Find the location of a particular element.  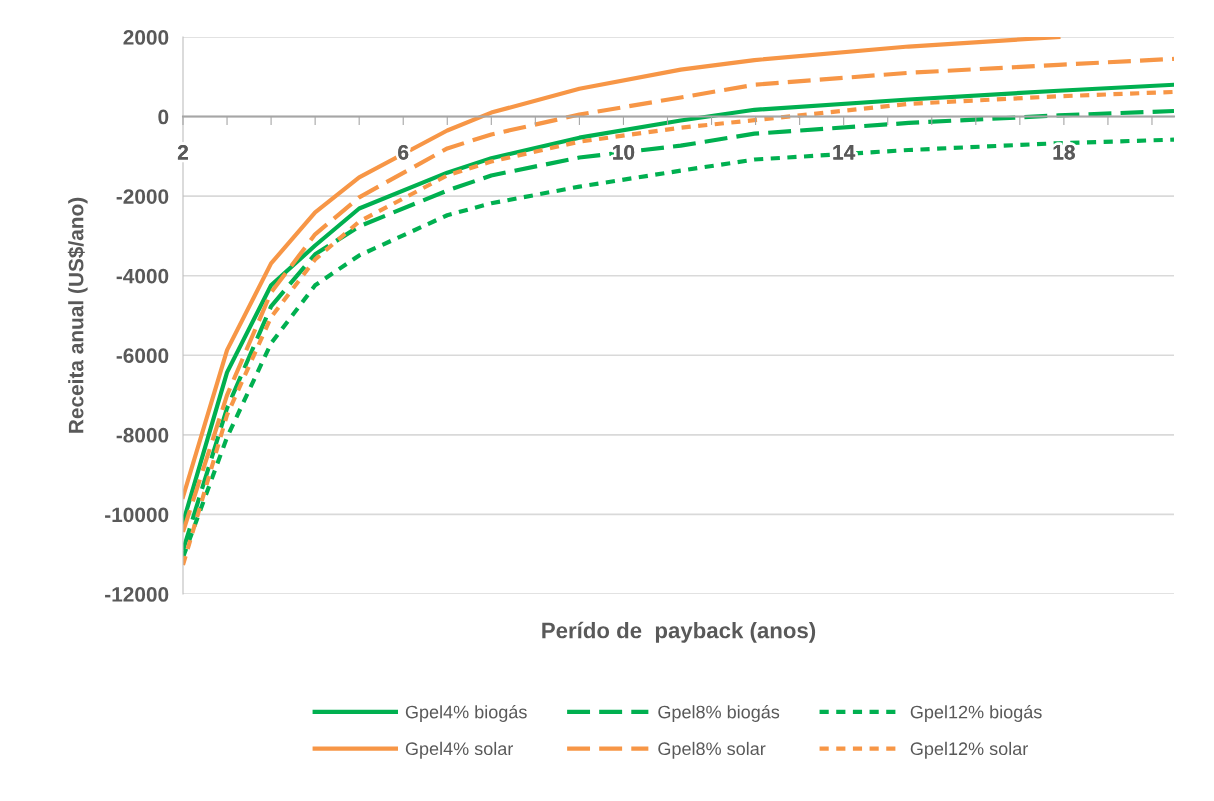

legend-label: Gpel12% biogás is located at coordinates (976, 713).